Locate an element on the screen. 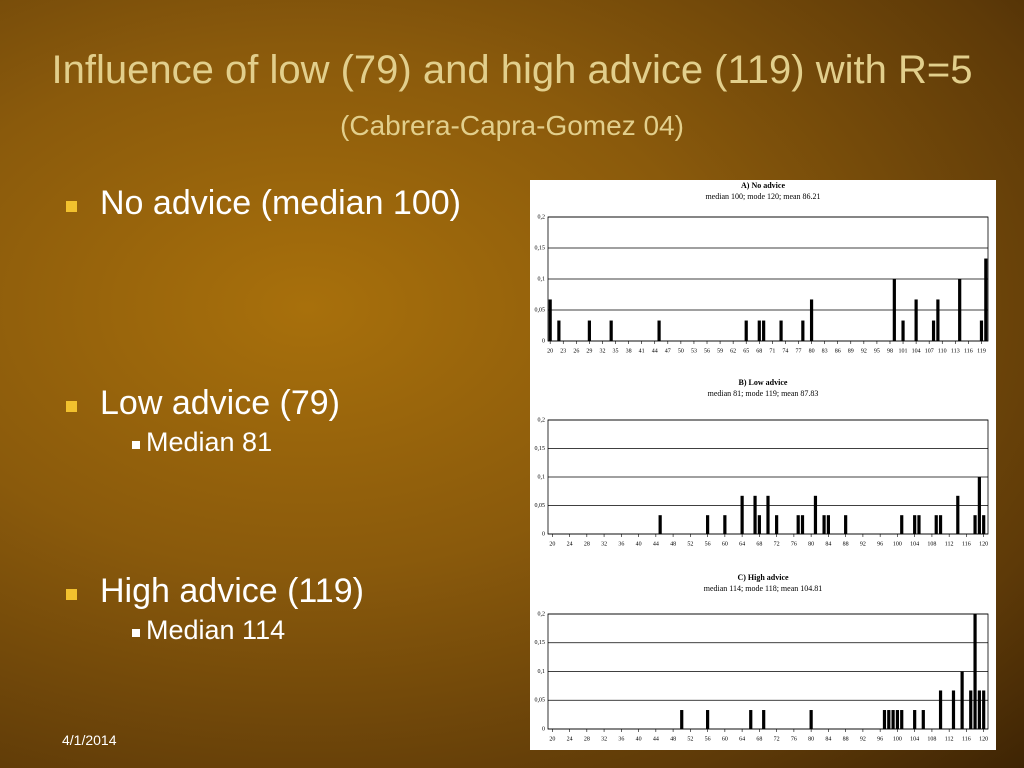 Image resolution: width=1024 pixels, height=768 pixels. x-tick-label: 40 is located at coordinates (639, 544).